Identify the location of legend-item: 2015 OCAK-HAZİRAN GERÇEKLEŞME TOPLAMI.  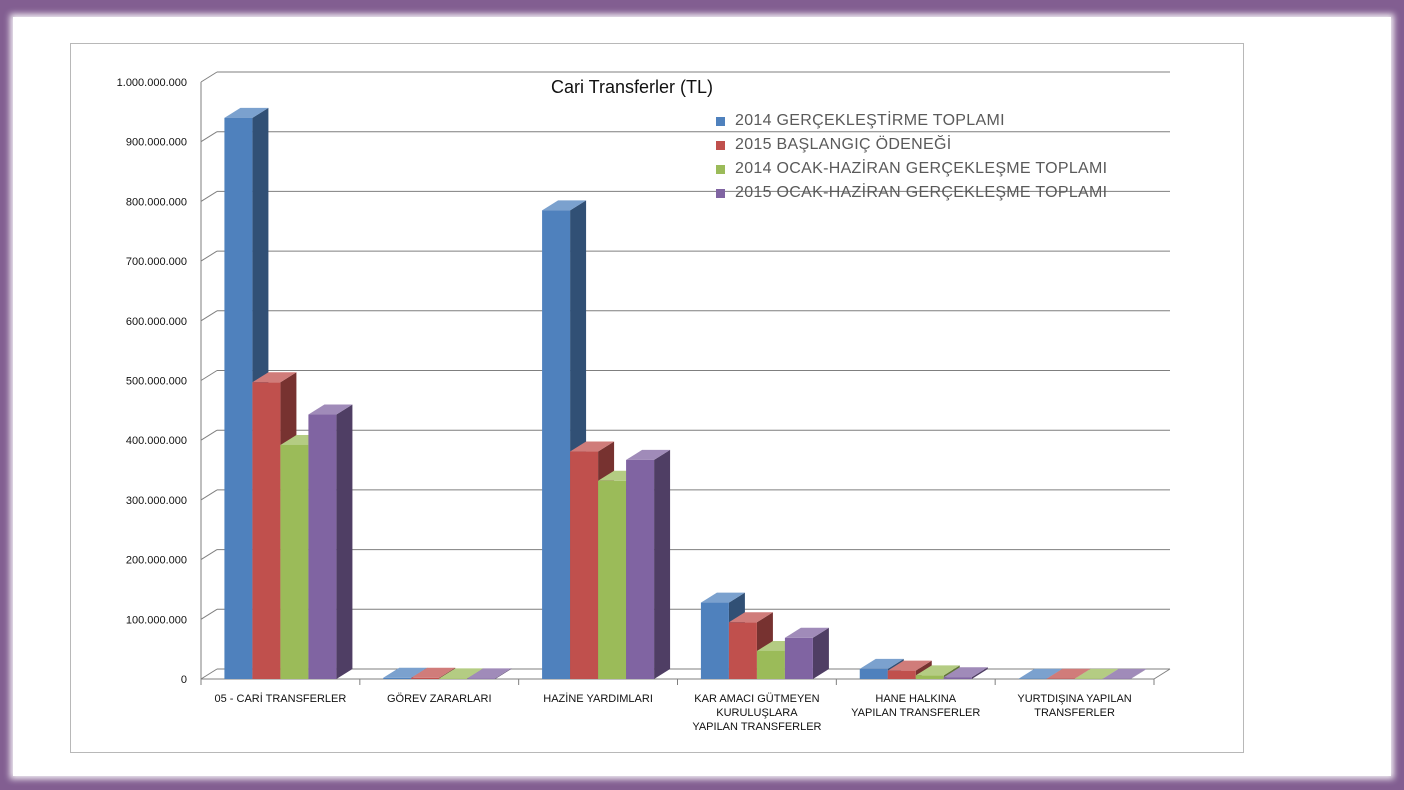
(911, 193).